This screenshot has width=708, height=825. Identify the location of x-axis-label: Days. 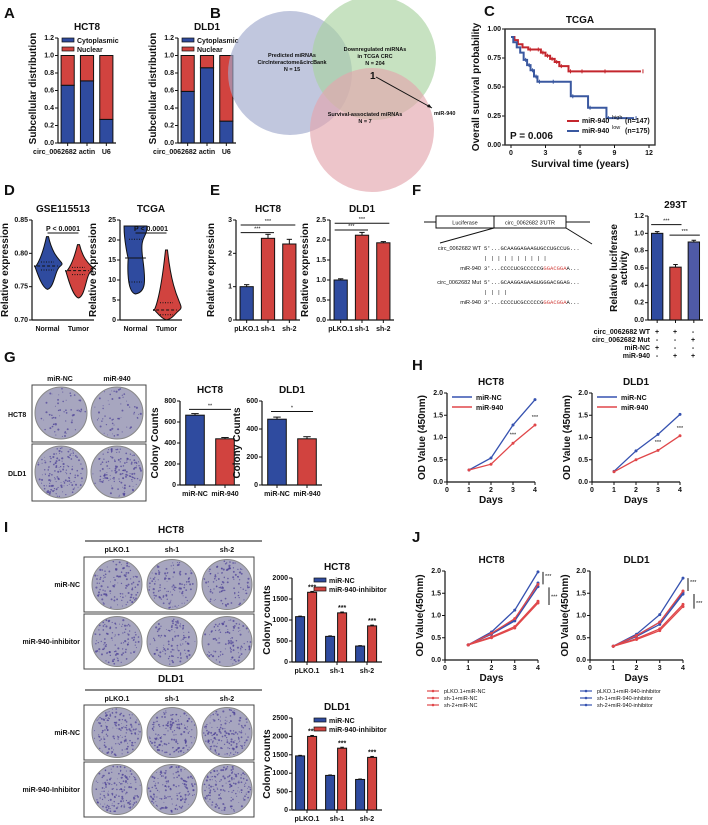
(636, 500).